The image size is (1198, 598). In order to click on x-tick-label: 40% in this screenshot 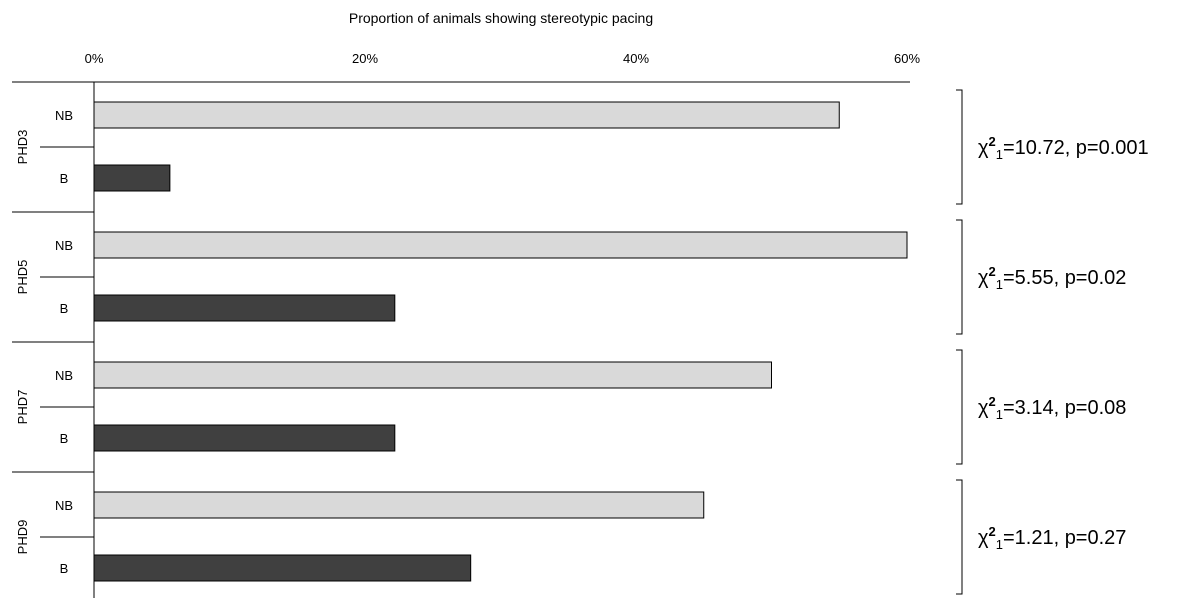, I will do `click(636, 58)`.